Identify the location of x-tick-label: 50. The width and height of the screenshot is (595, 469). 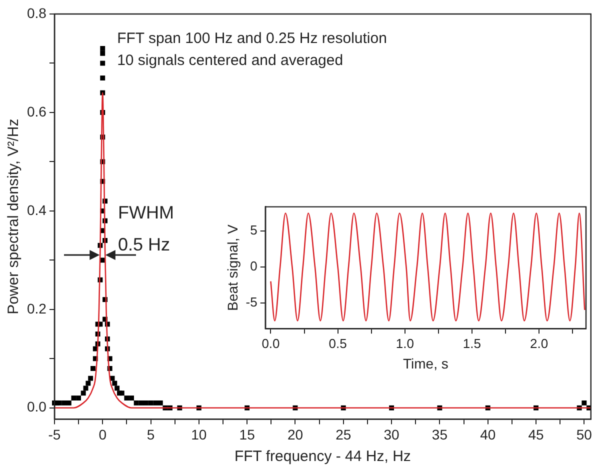
(584, 434).